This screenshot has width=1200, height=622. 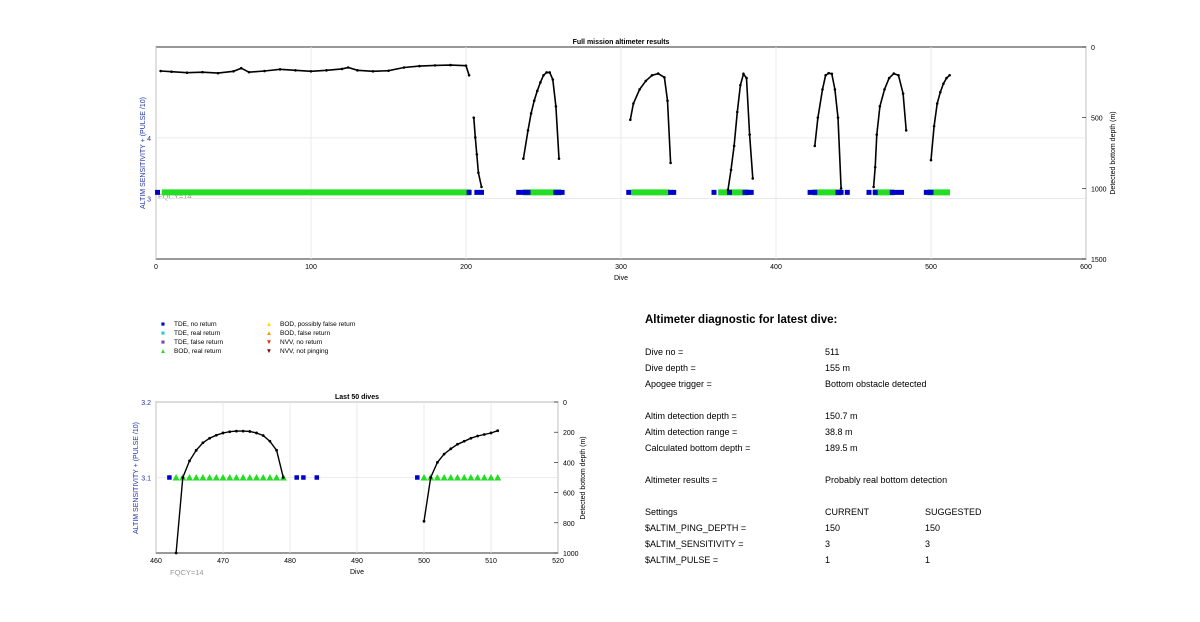 I want to click on x-tick-label: 200, so click(x=466, y=267).